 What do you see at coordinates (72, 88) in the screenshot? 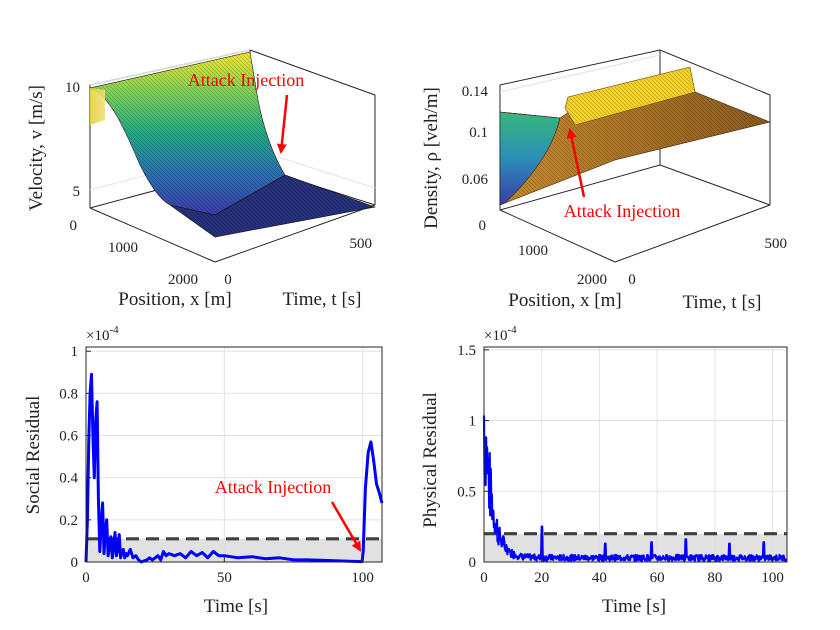
I see `vel-ztick-10: 10` at bounding box center [72, 88].